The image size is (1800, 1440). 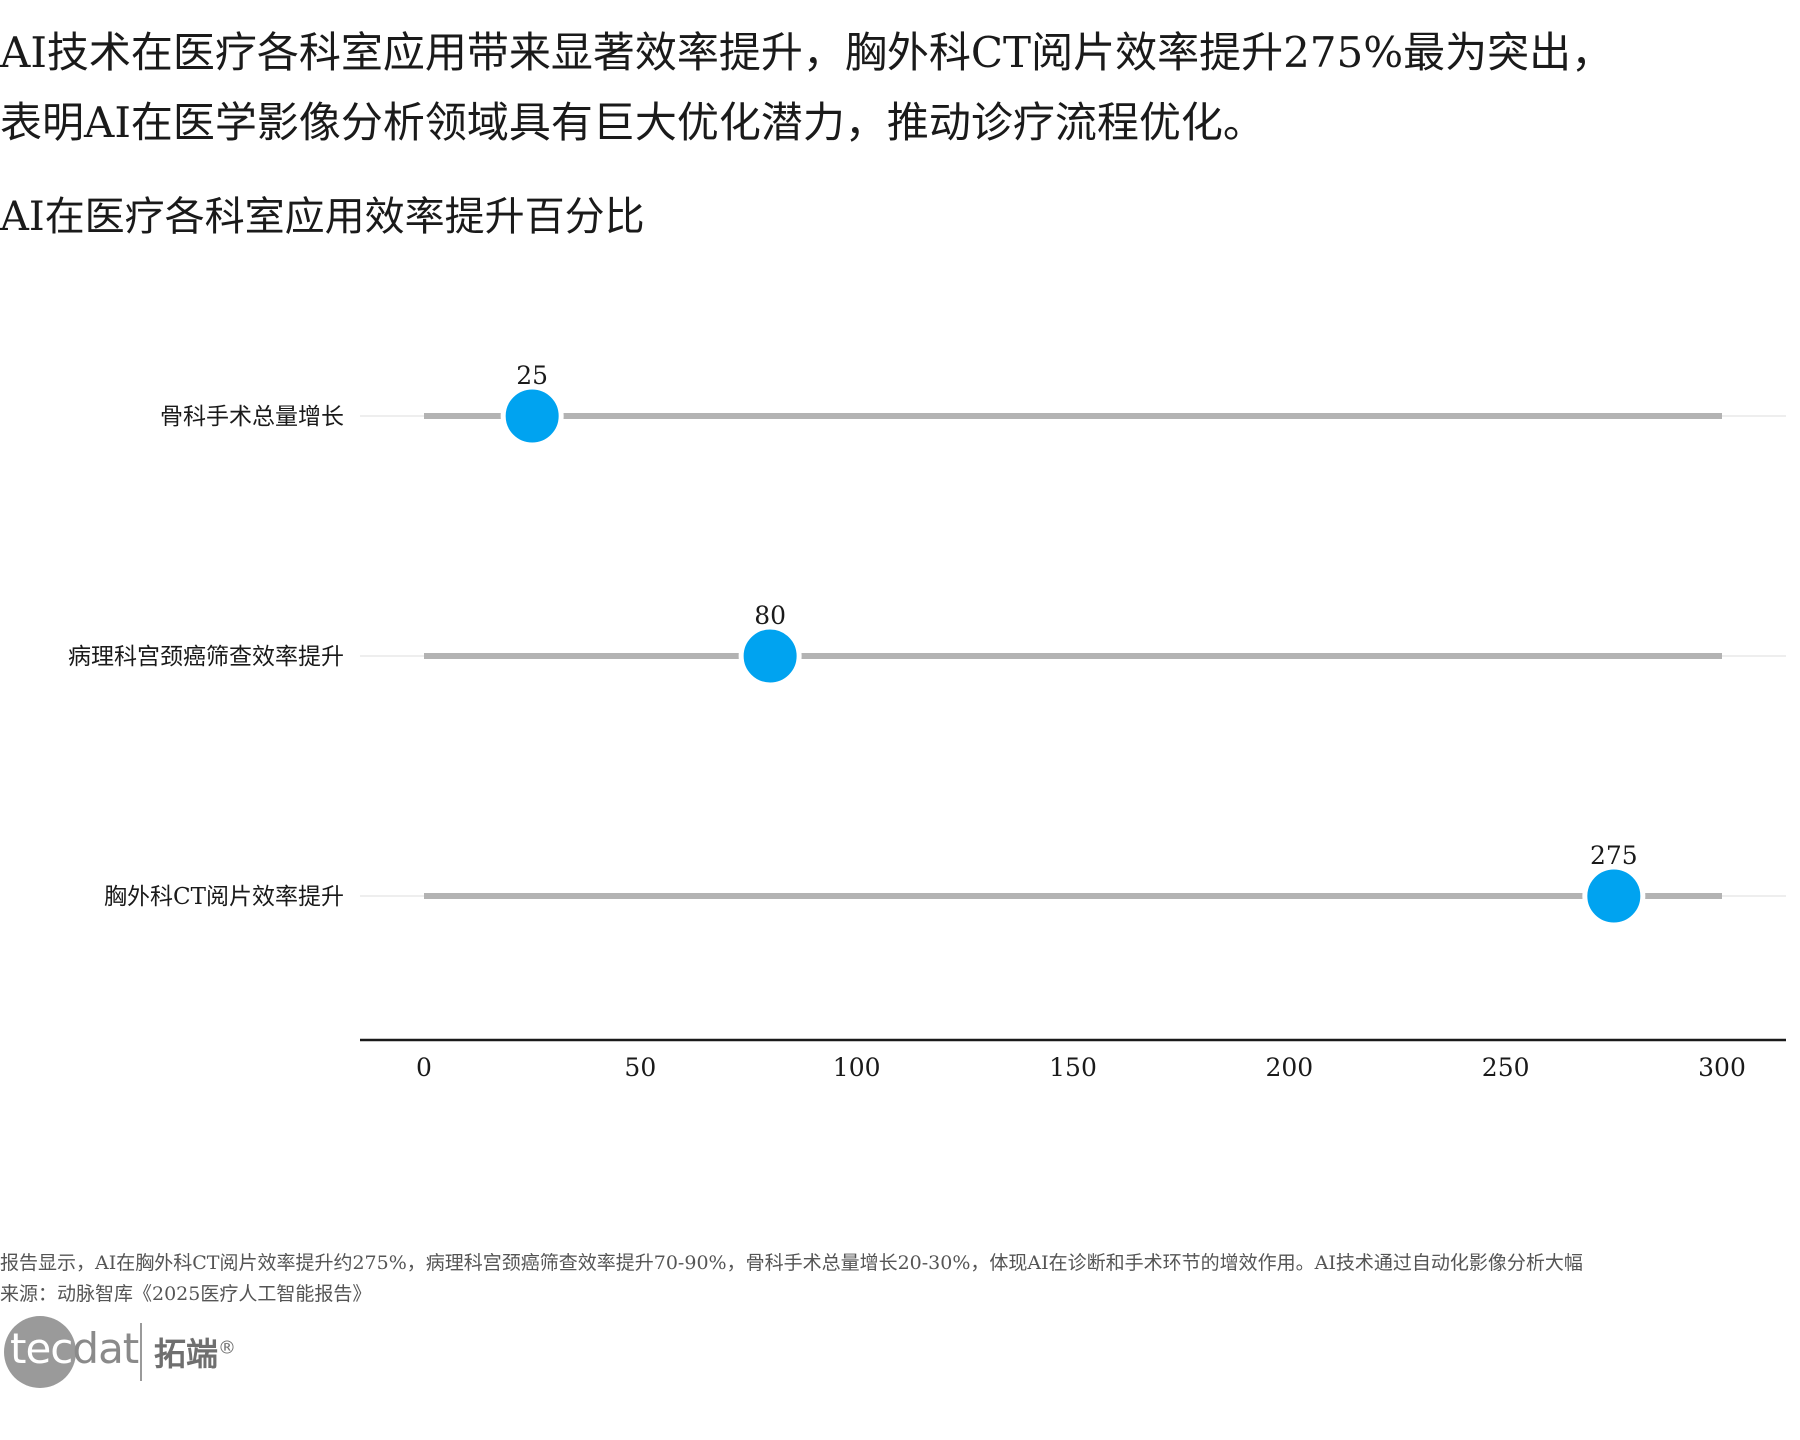 I want to click on data-label: 25, so click(x=532, y=375).